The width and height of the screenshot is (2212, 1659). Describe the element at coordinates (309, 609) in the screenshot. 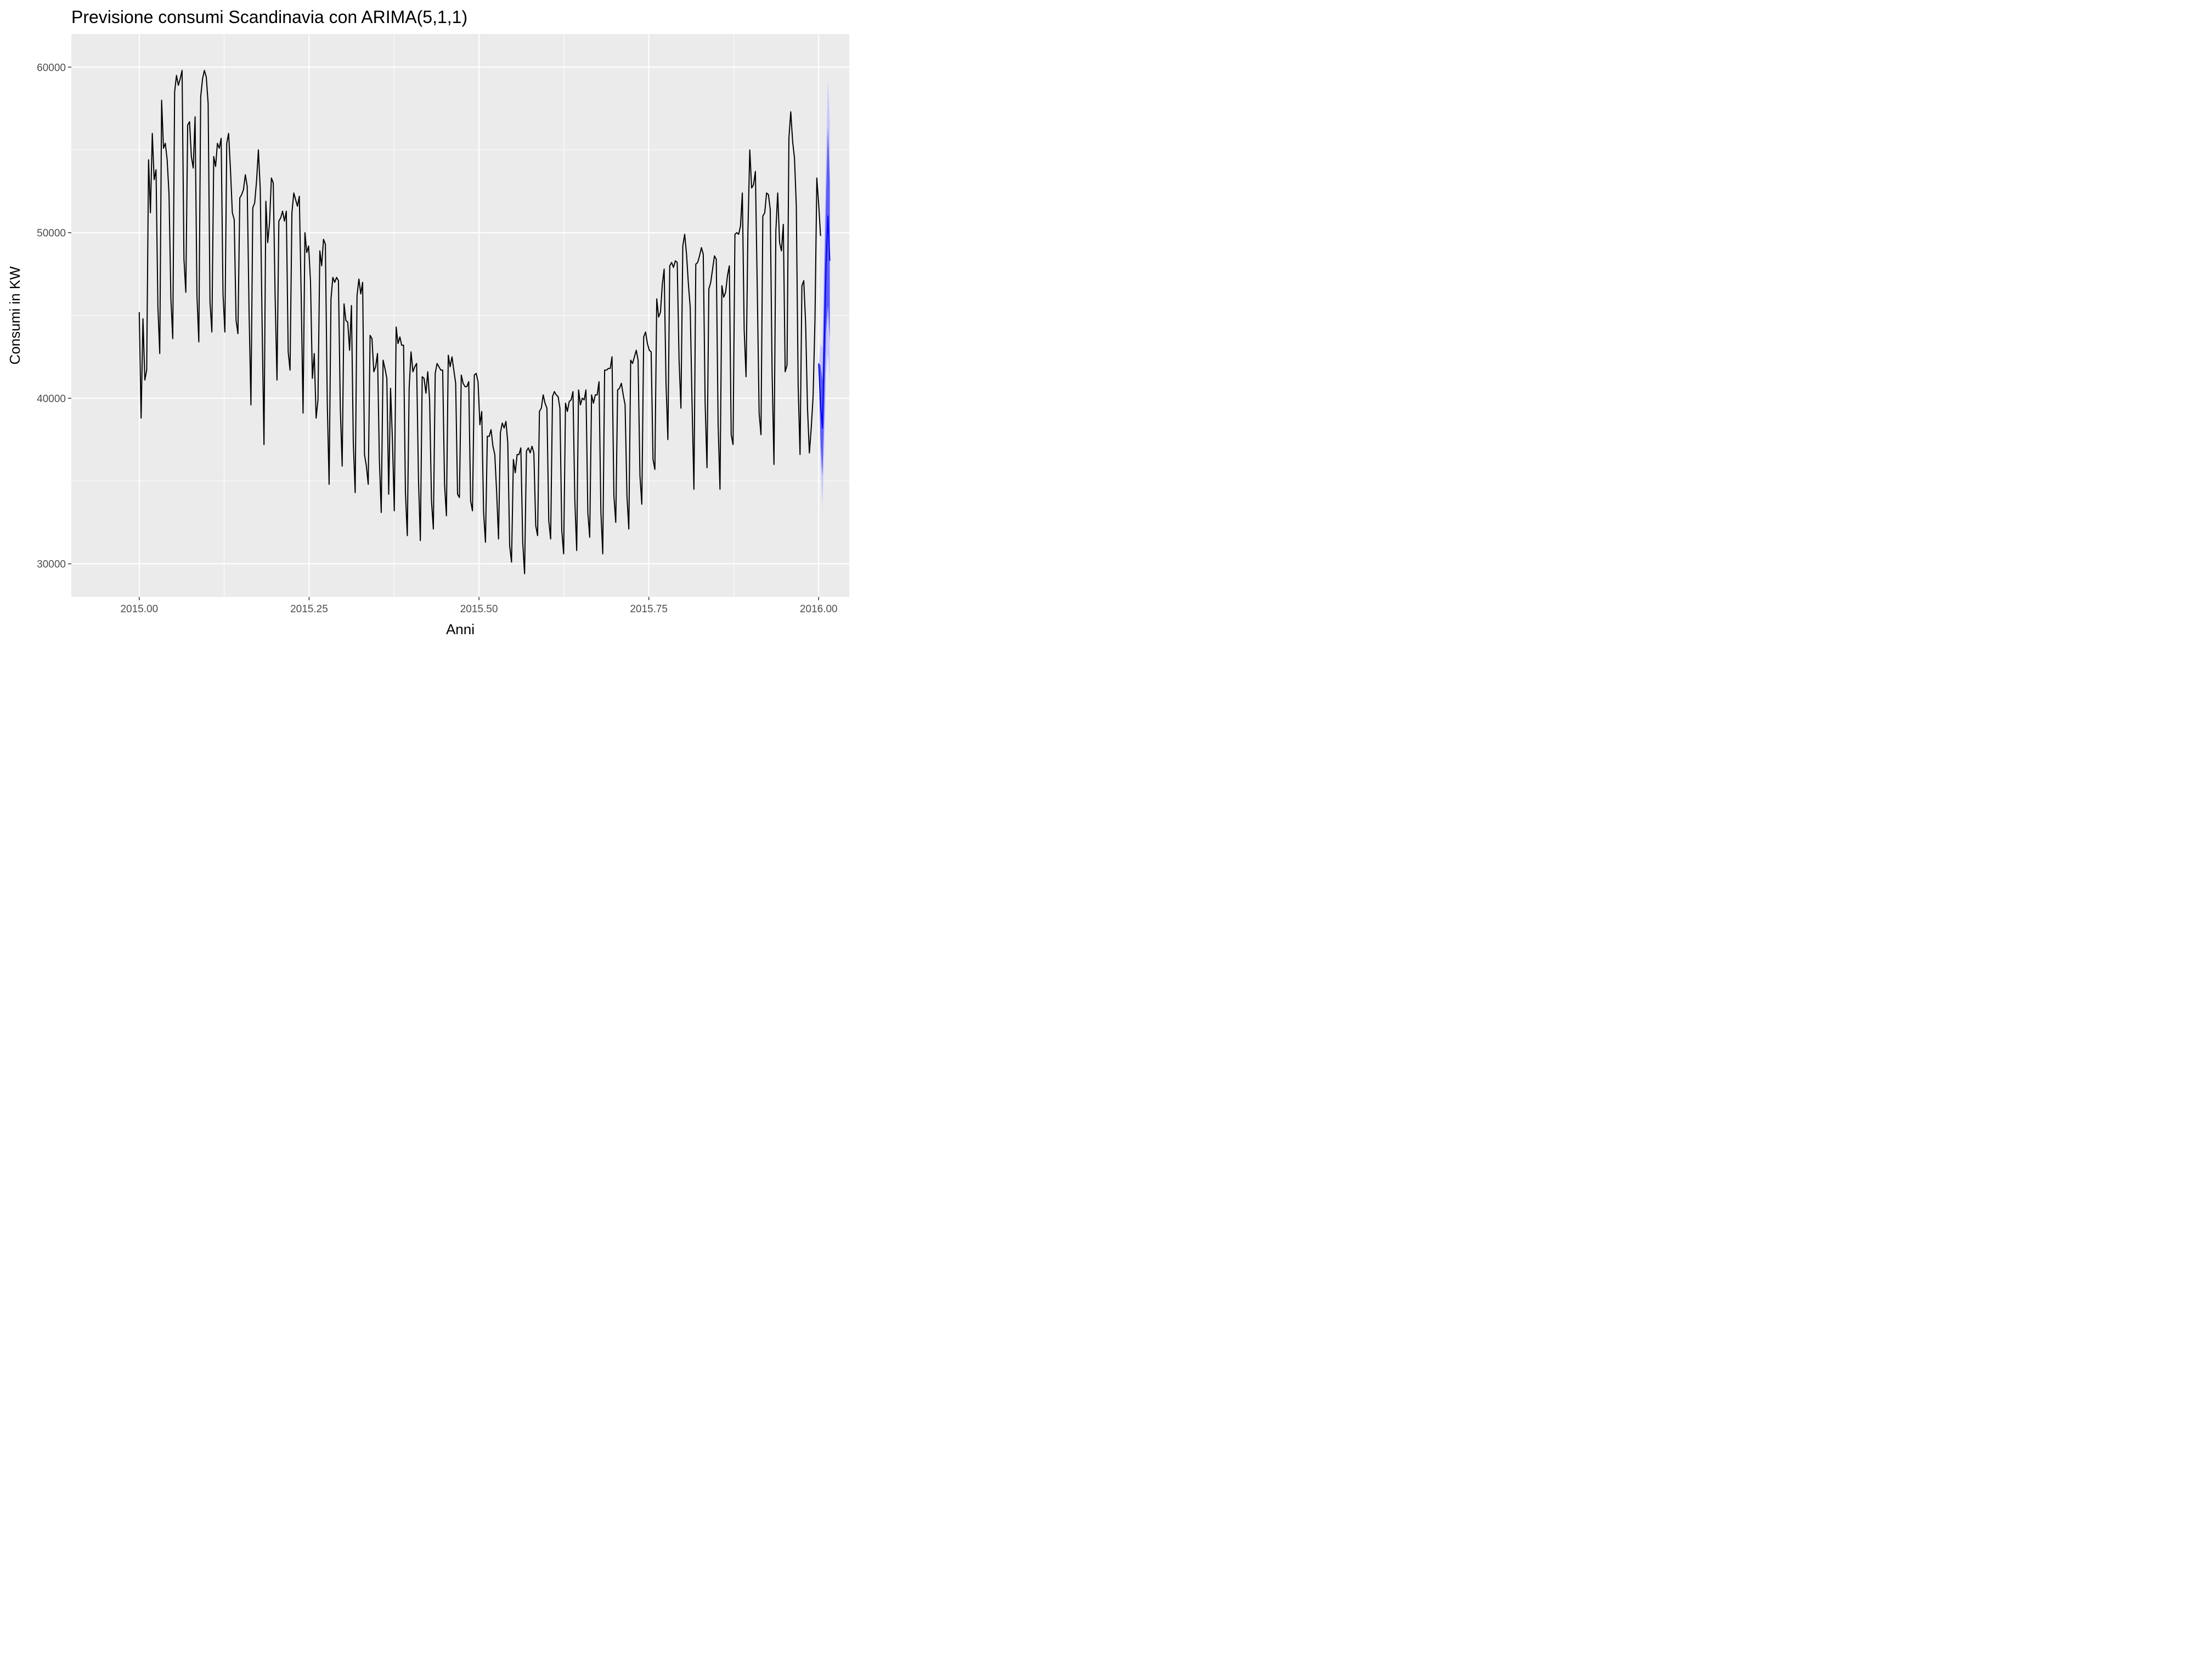

I see `x-tick-label: 2015.25` at that location.